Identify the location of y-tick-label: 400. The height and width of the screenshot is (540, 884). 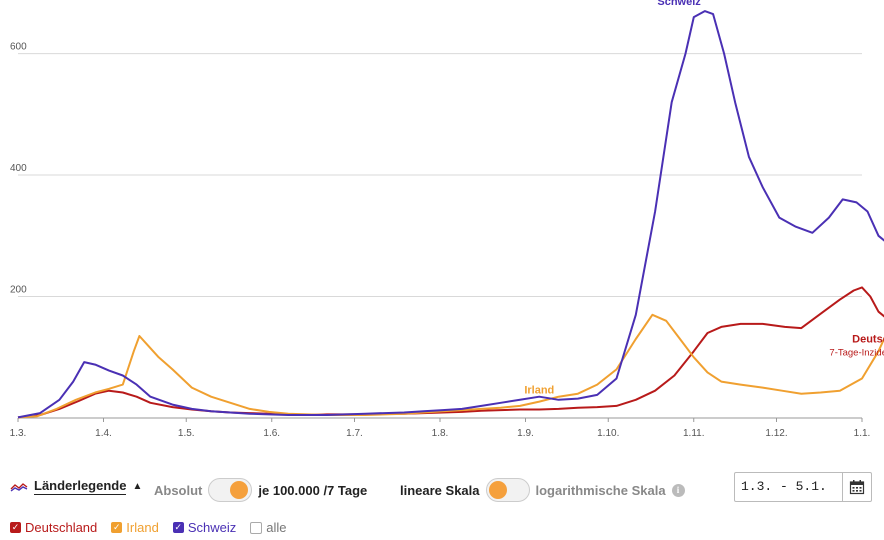
(18, 168).